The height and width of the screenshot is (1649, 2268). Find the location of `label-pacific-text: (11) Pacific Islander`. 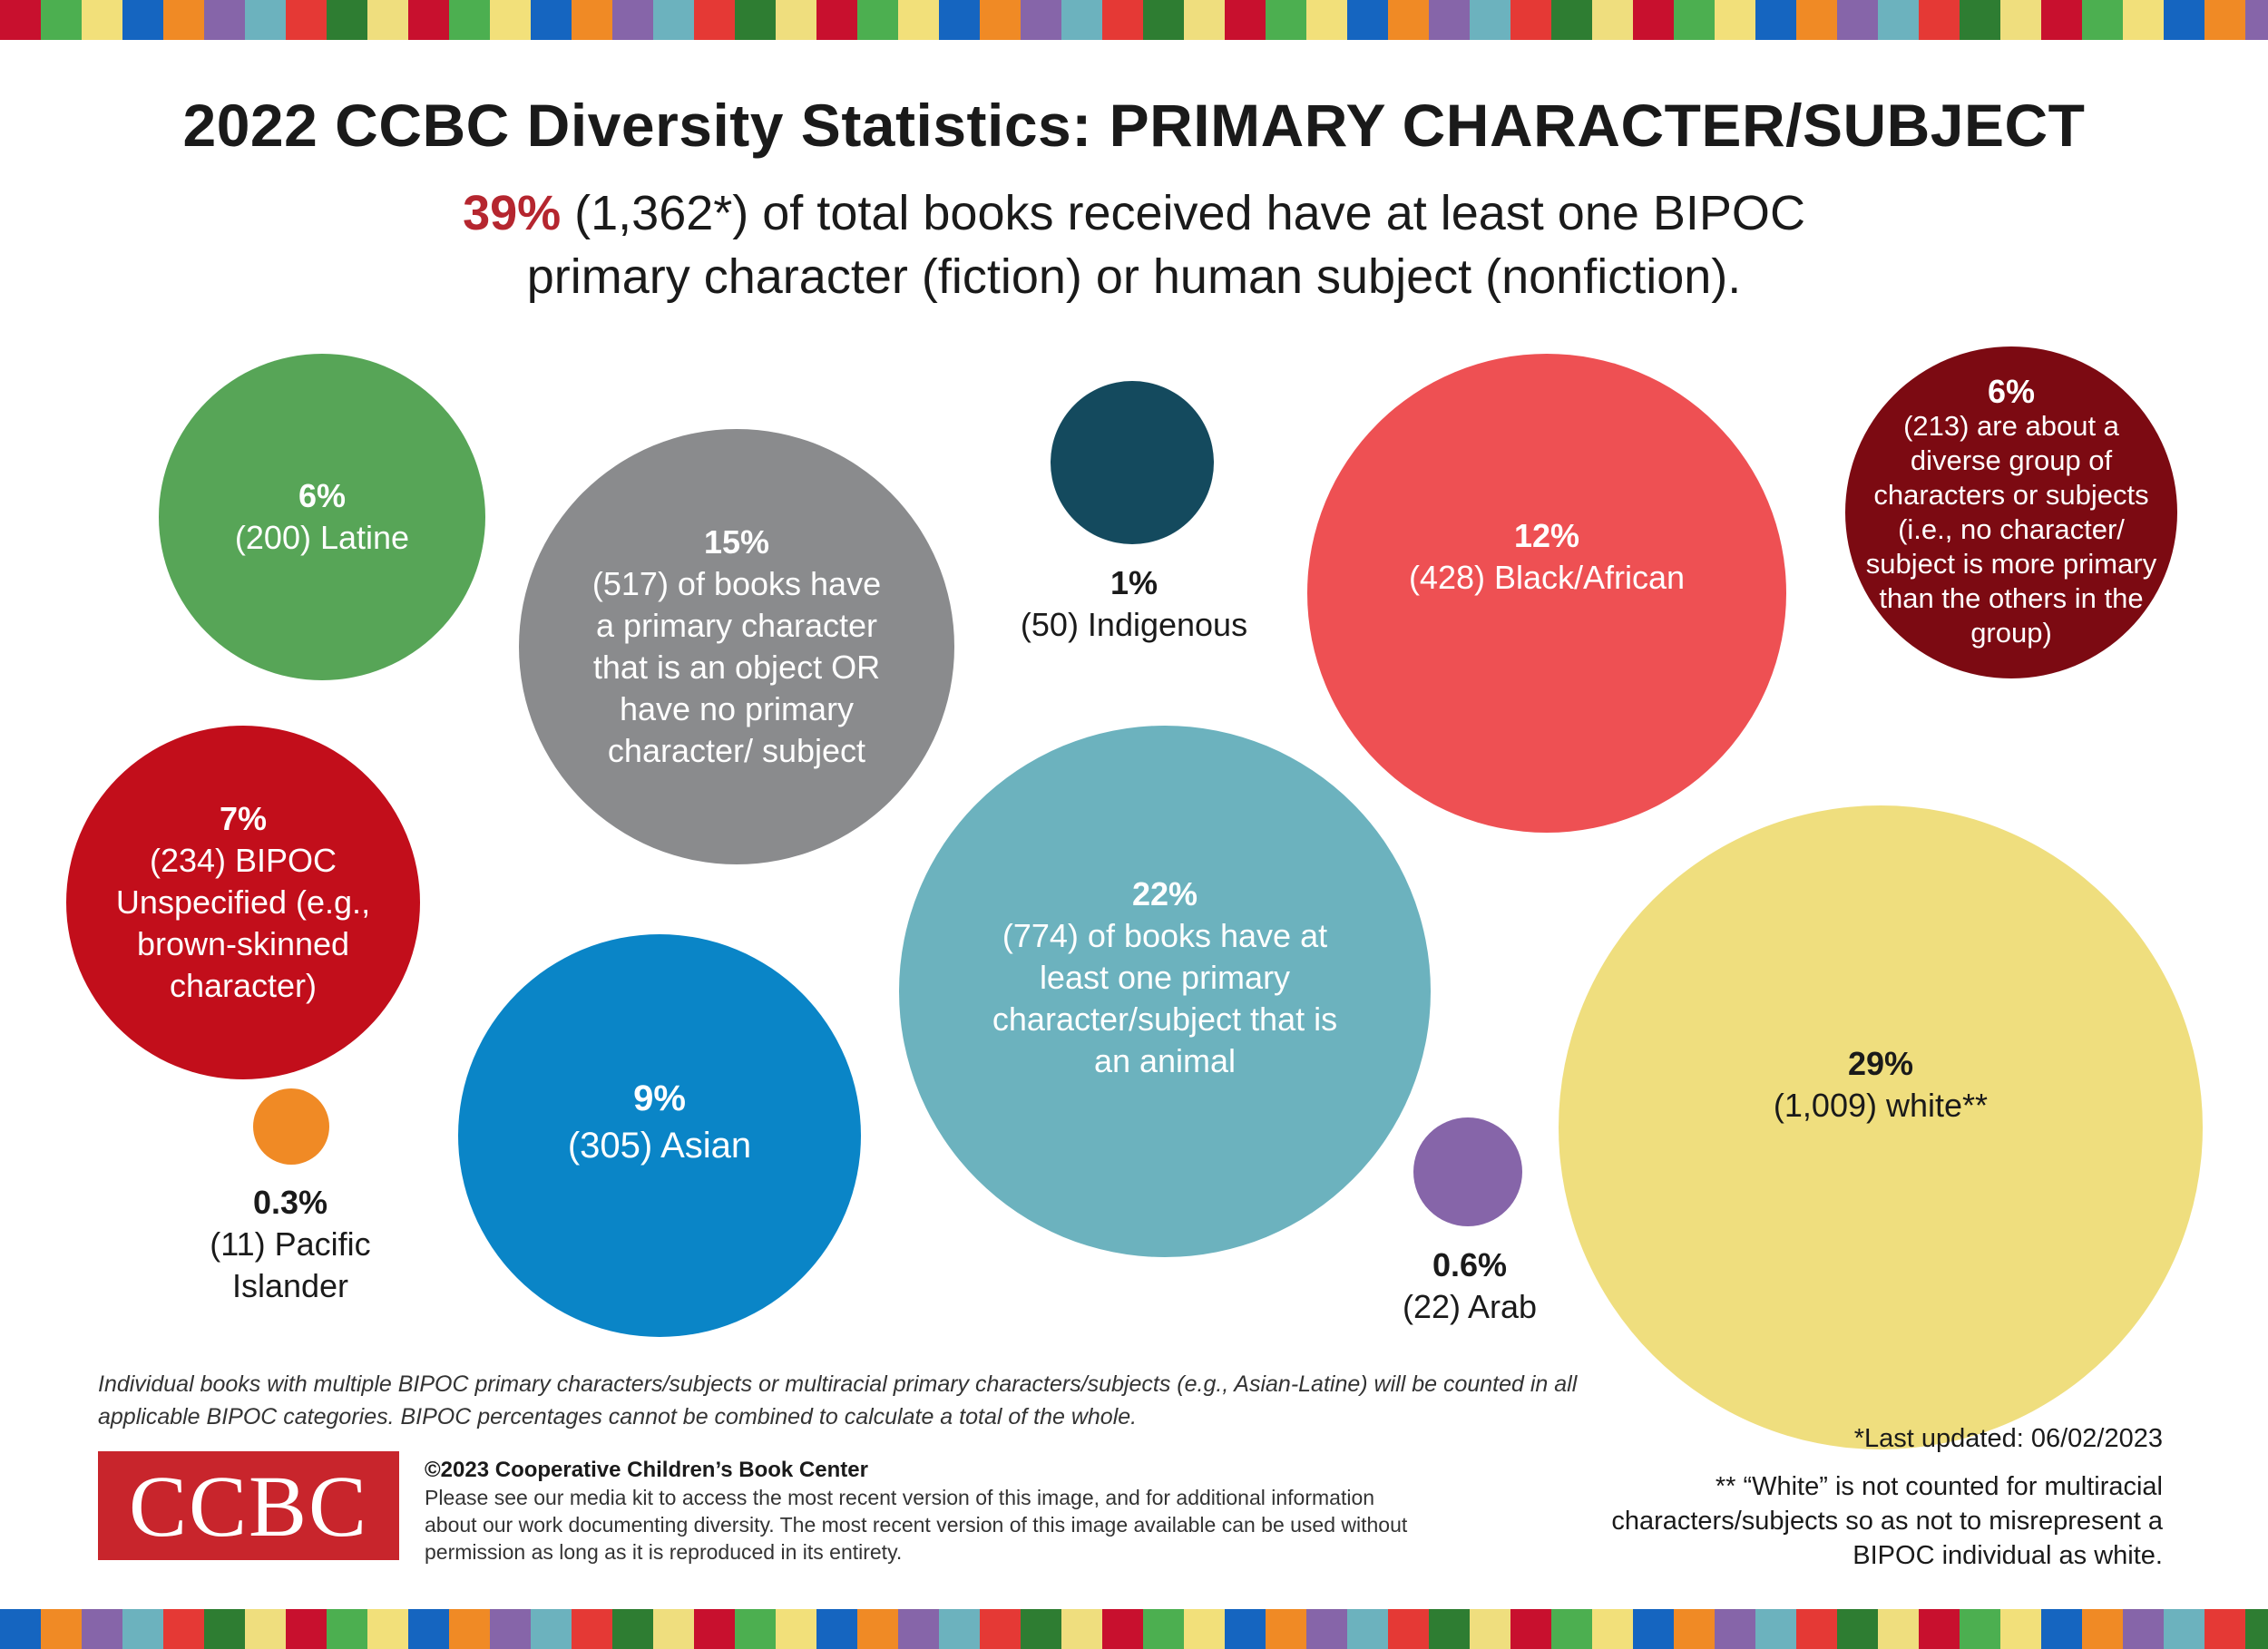

label-pacific-text: (11) Pacific Islander is located at coordinates (291, 1264).